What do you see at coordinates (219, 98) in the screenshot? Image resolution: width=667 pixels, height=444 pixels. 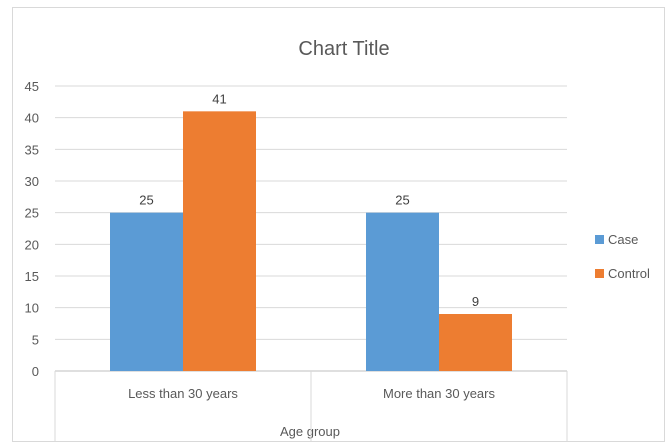 I see `data-label: 41` at bounding box center [219, 98].